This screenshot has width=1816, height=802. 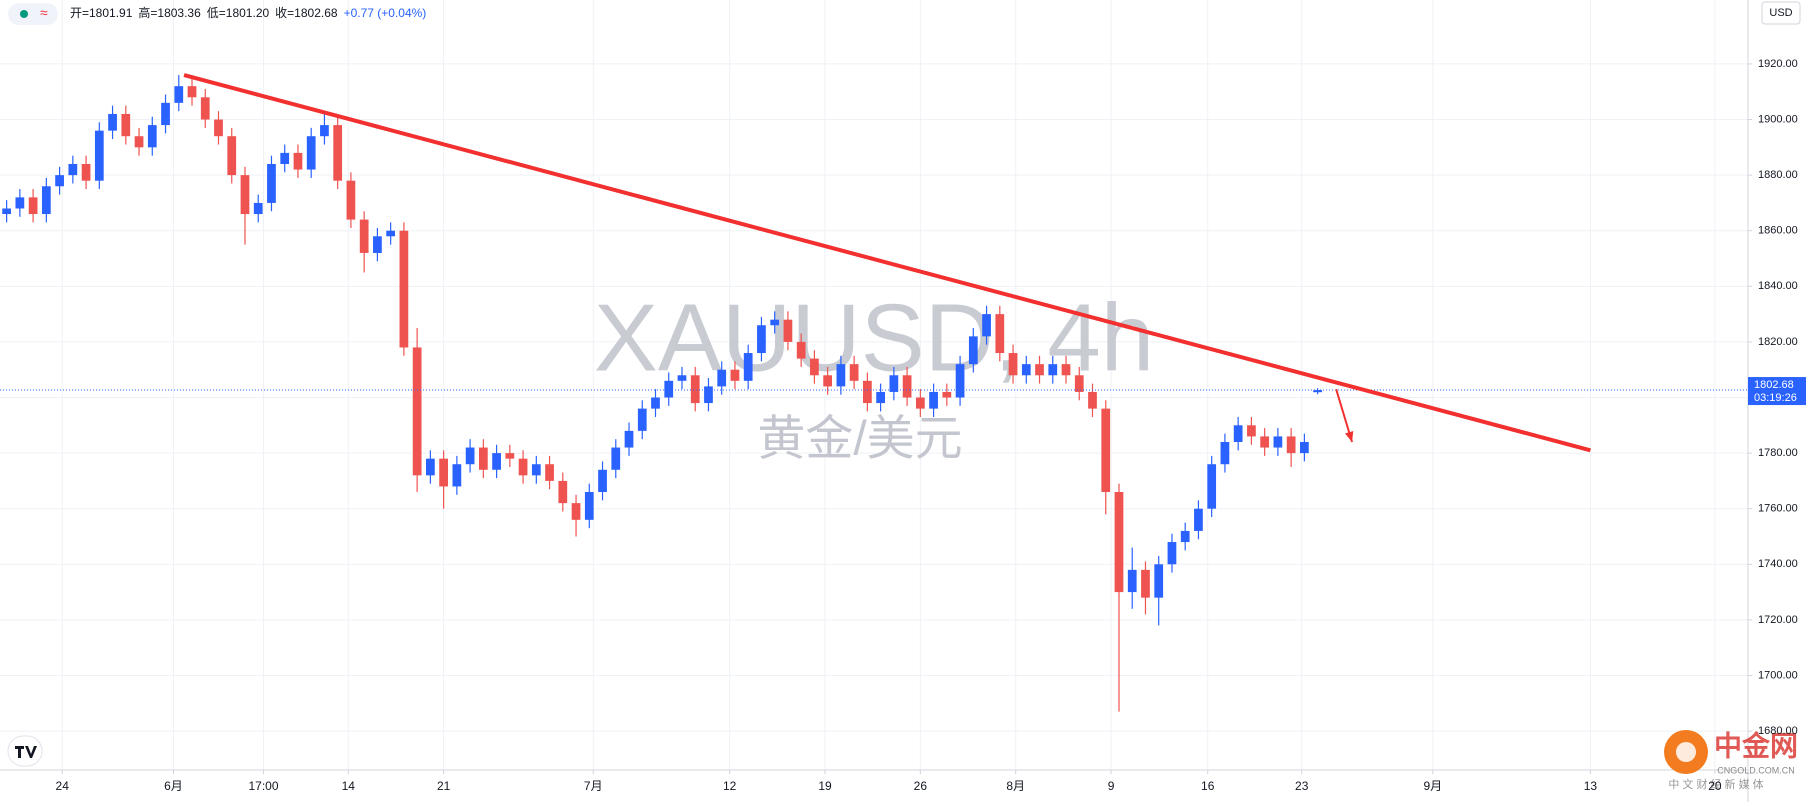 I want to click on currency-button, so click(x=1781, y=13).